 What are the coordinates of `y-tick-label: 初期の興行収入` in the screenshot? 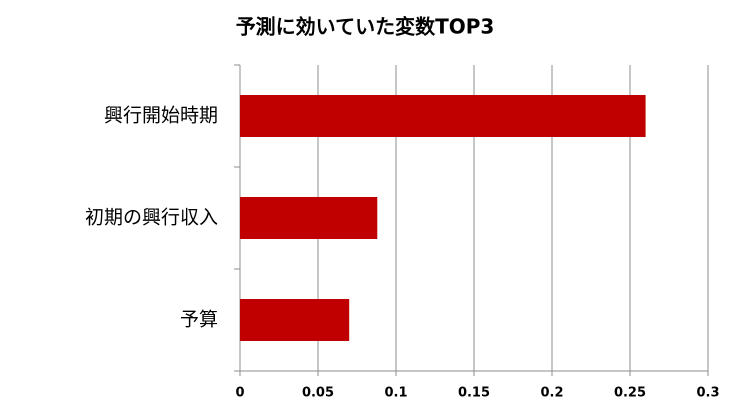 It's located at (151, 218).